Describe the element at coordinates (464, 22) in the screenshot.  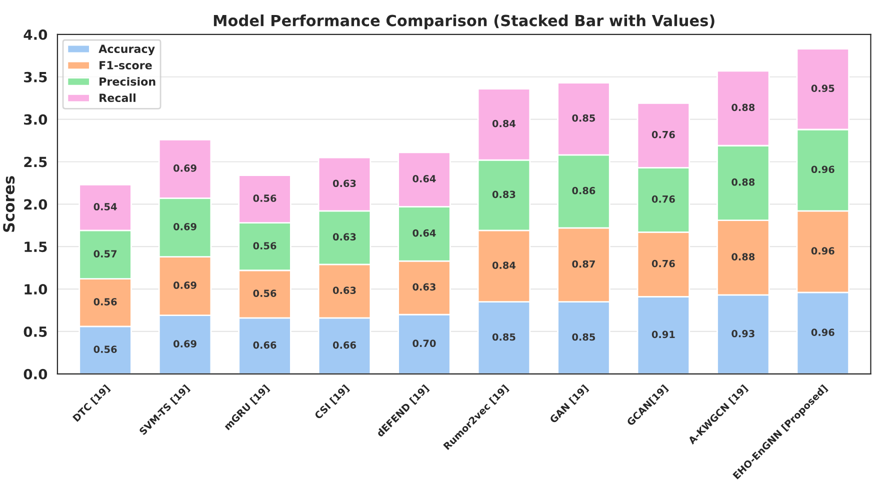
I see `chart-title: Model Performance Comparison (Stacked Bar with Values)` at that location.